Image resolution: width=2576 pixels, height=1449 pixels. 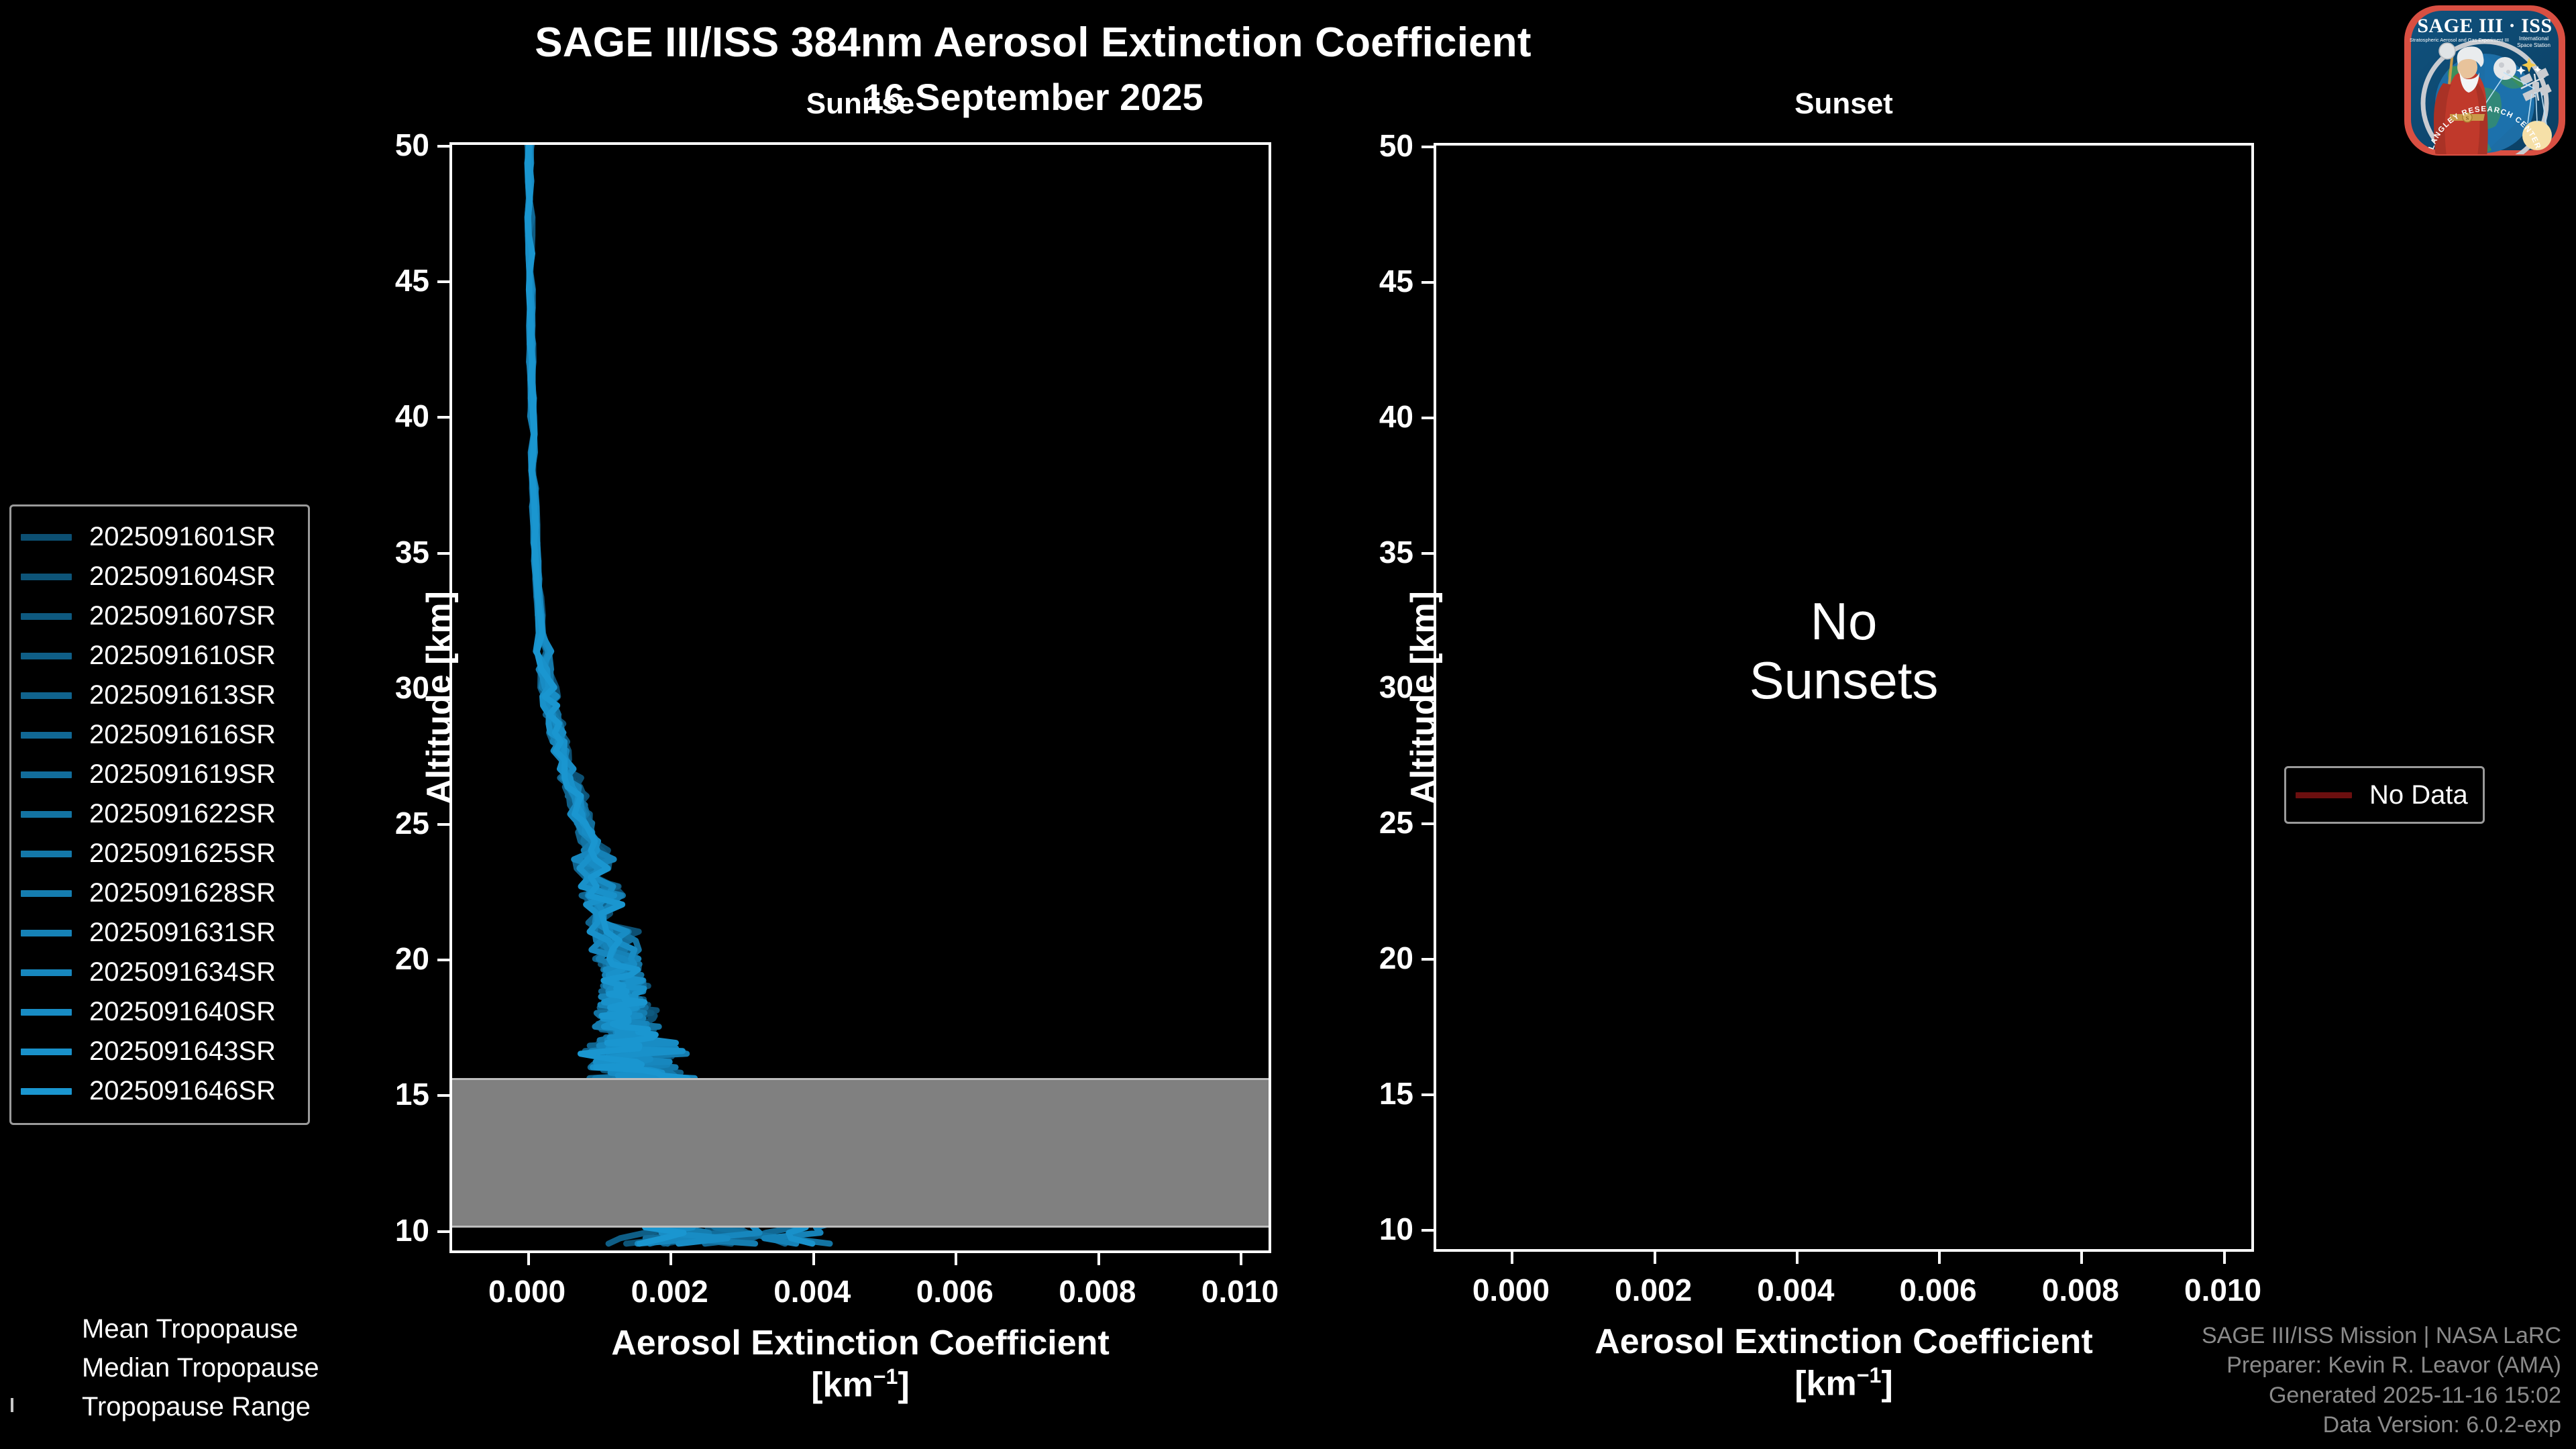 I want to click on y-tick-label: 20, so click(x=1396, y=958).